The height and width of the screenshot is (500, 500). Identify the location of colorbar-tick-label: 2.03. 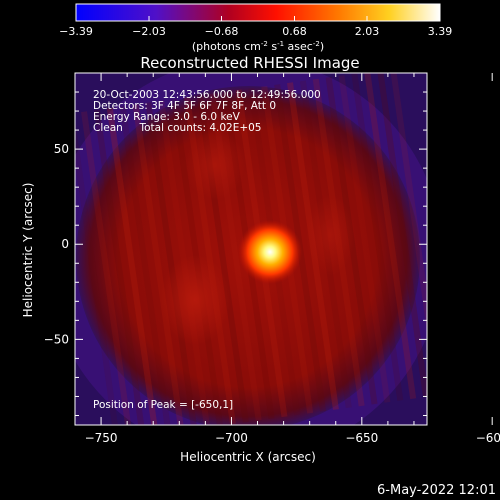
(367, 31).